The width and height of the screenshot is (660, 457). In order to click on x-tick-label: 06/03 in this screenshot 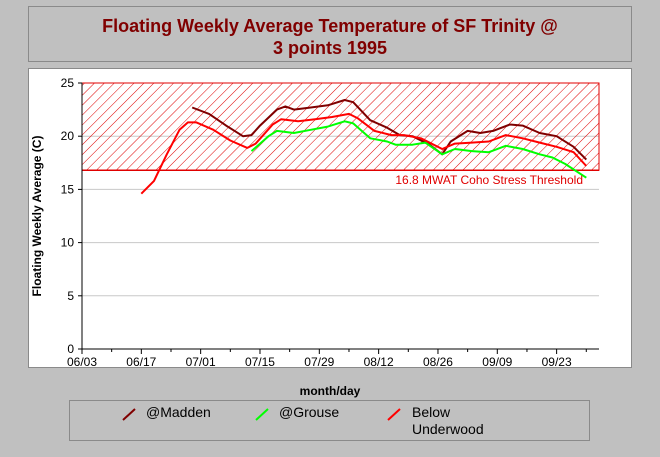, I will do `click(82, 362)`.